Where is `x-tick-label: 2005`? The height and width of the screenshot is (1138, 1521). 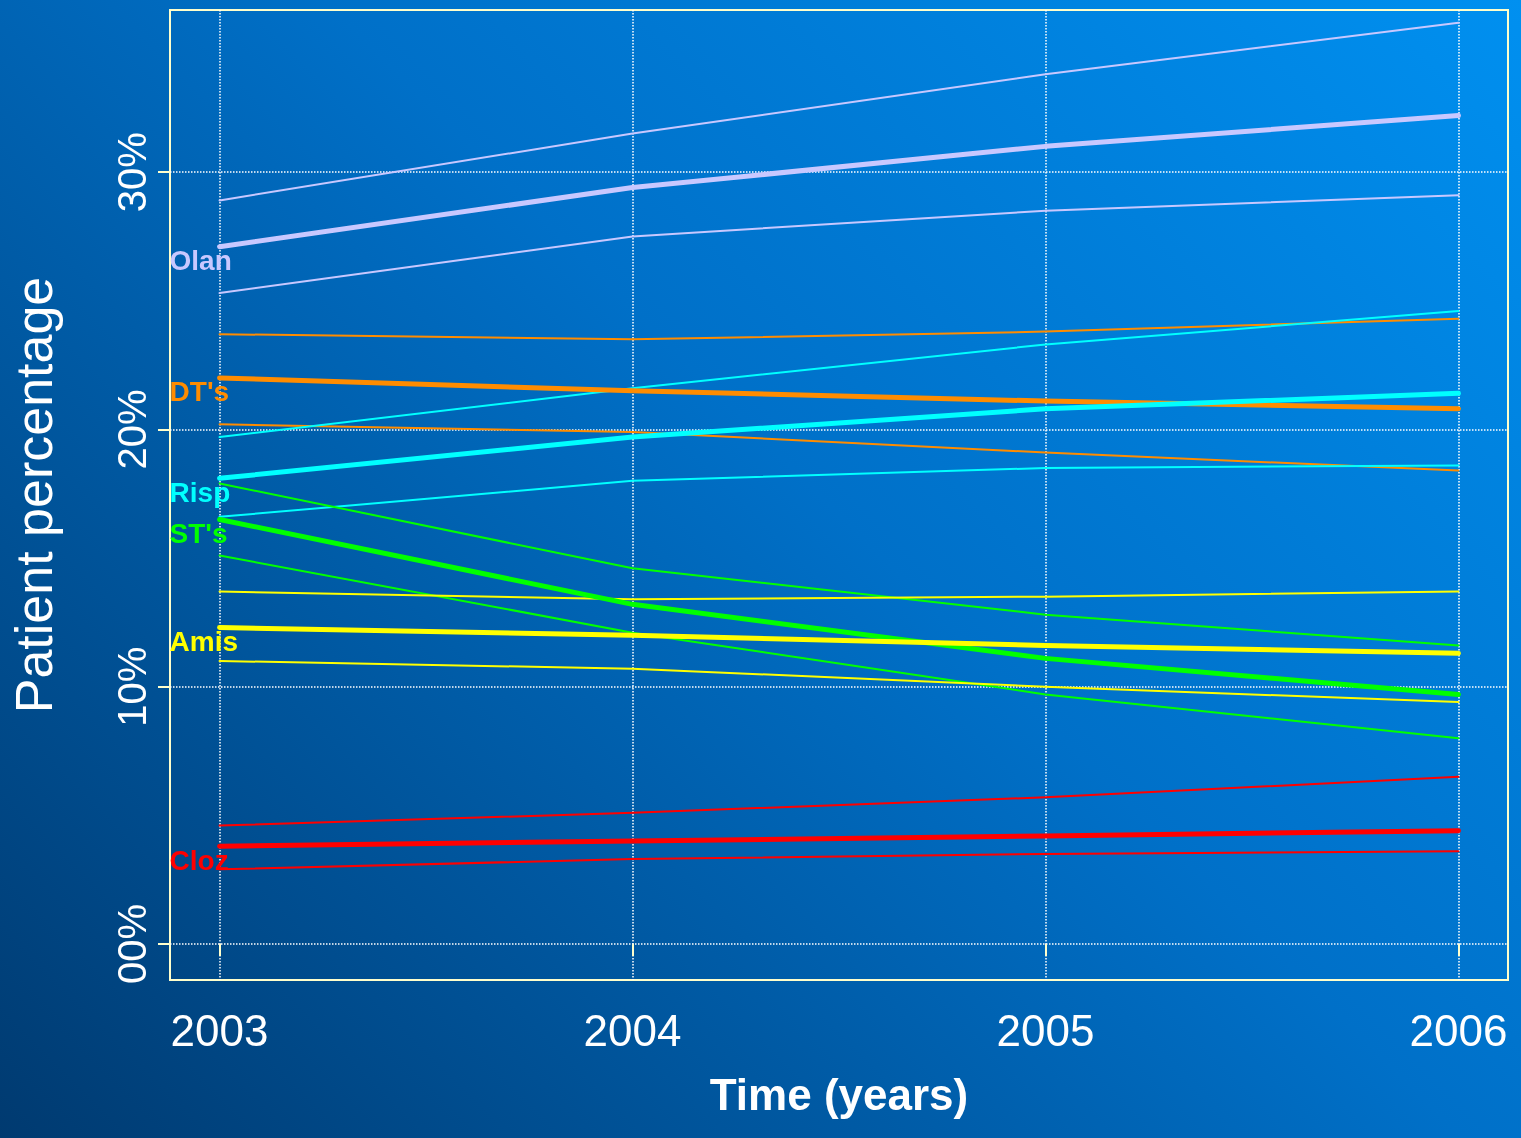
x-tick-label: 2005 is located at coordinates (1045, 1030).